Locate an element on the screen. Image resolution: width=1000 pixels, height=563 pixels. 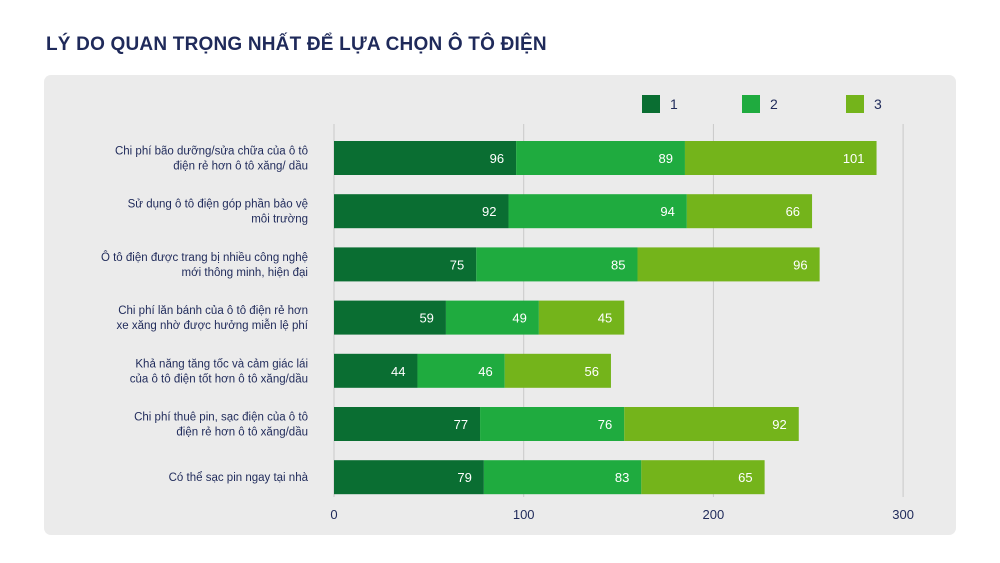
bar-value-label: 79 is located at coordinates (464, 477).